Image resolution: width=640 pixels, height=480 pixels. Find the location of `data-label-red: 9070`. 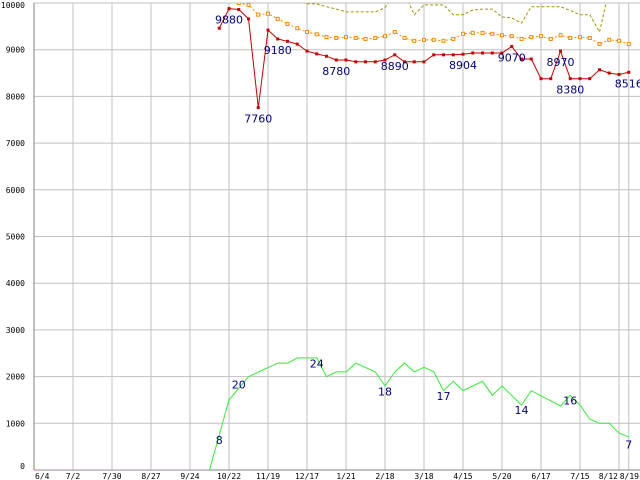

data-label-red: 9070 is located at coordinates (512, 57).